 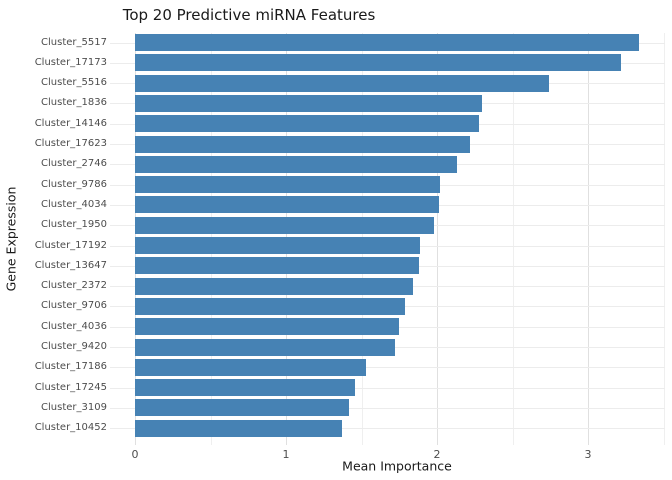 What do you see at coordinates (135, 454) in the screenshot?
I see `x-tick-label-0: 0` at bounding box center [135, 454].